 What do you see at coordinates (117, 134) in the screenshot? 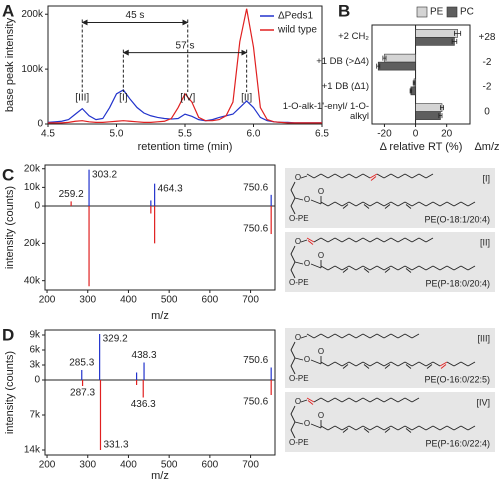
I see `x-tick-label: 5.0` at bounding box center [117, 134].